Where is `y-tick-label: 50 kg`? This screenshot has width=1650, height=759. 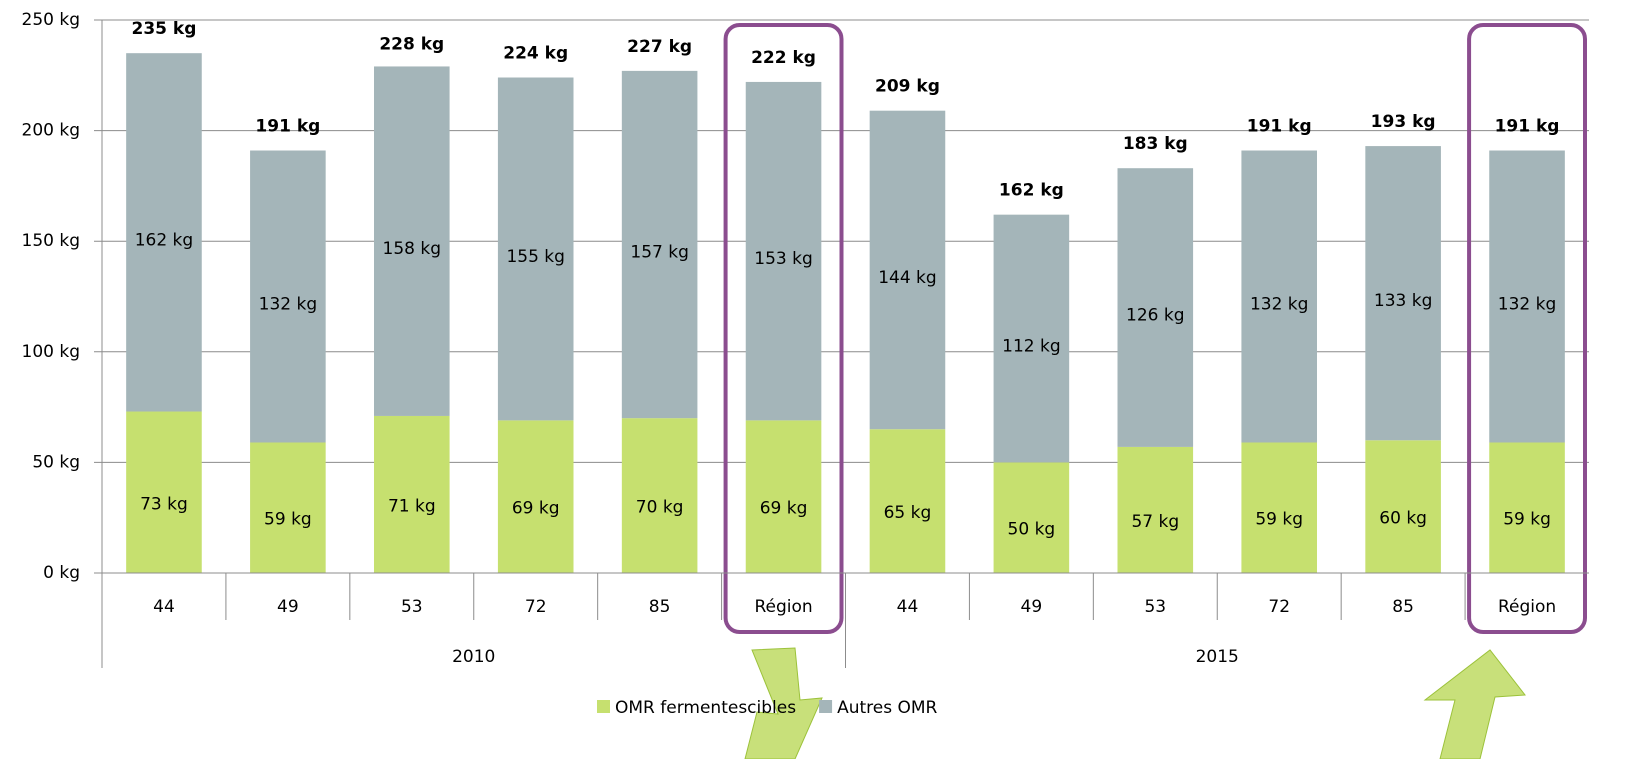 y-tick-label: 50 kg is located at coordinates (56, 462).